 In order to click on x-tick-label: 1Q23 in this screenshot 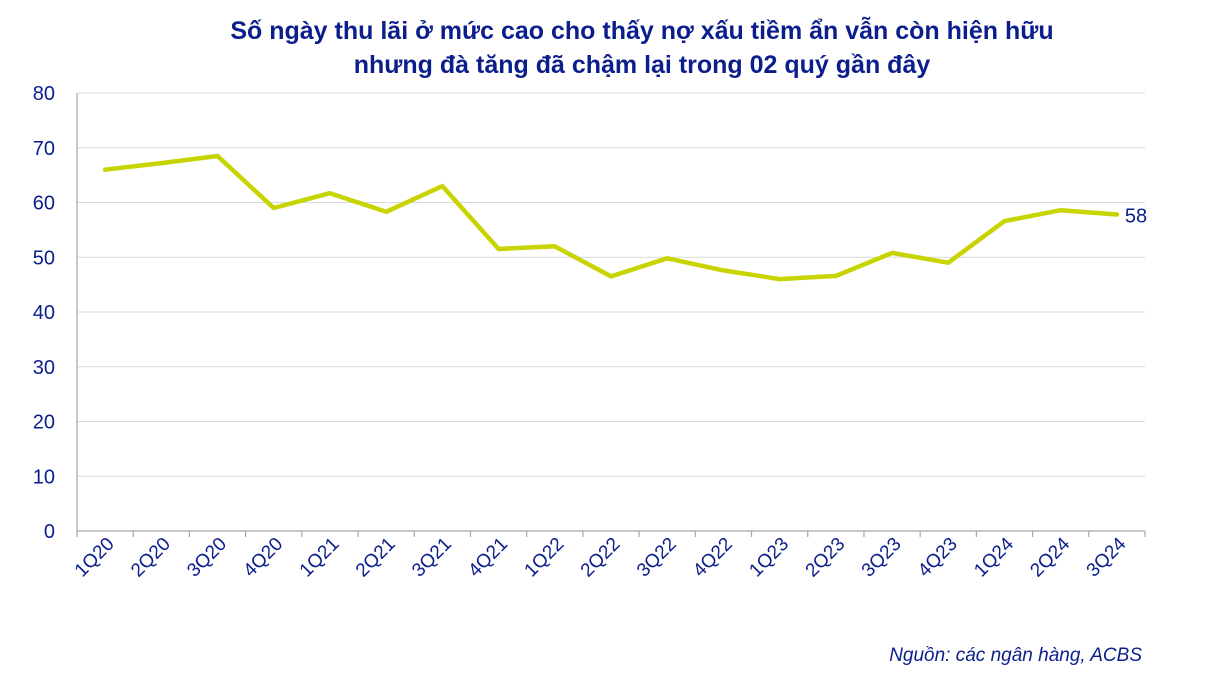, I will do `click(769, 558)`.